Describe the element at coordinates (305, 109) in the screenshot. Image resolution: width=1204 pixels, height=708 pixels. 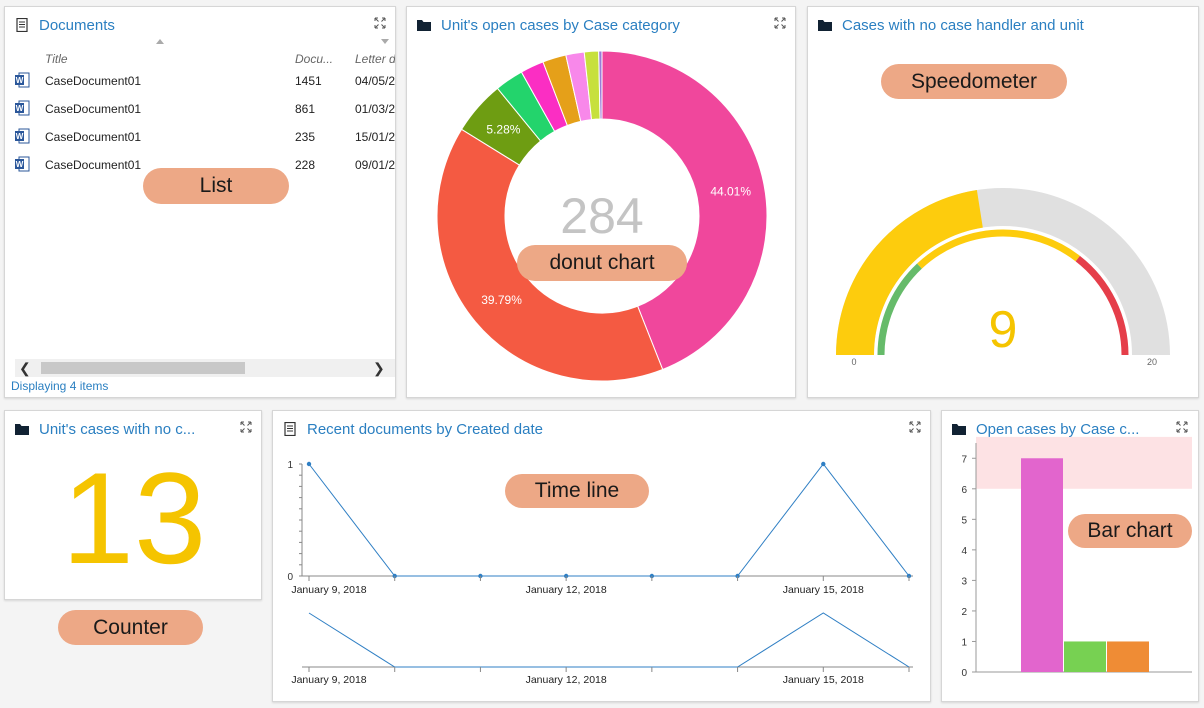
I see `row-document-number: 861` at that location.